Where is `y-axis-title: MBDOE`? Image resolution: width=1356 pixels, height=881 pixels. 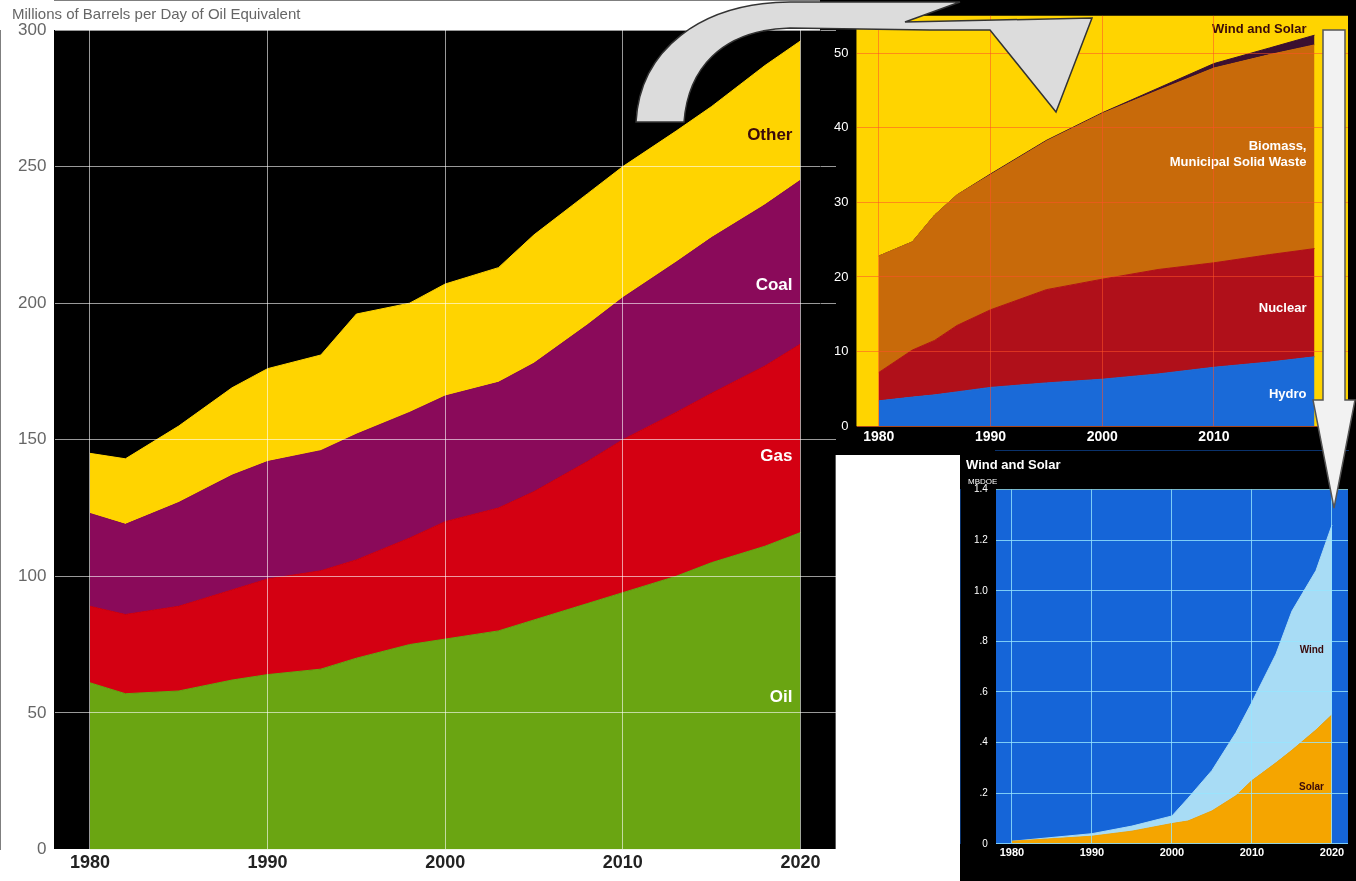
y-axis-title: MBDOE is located at coordinates (983, 481).